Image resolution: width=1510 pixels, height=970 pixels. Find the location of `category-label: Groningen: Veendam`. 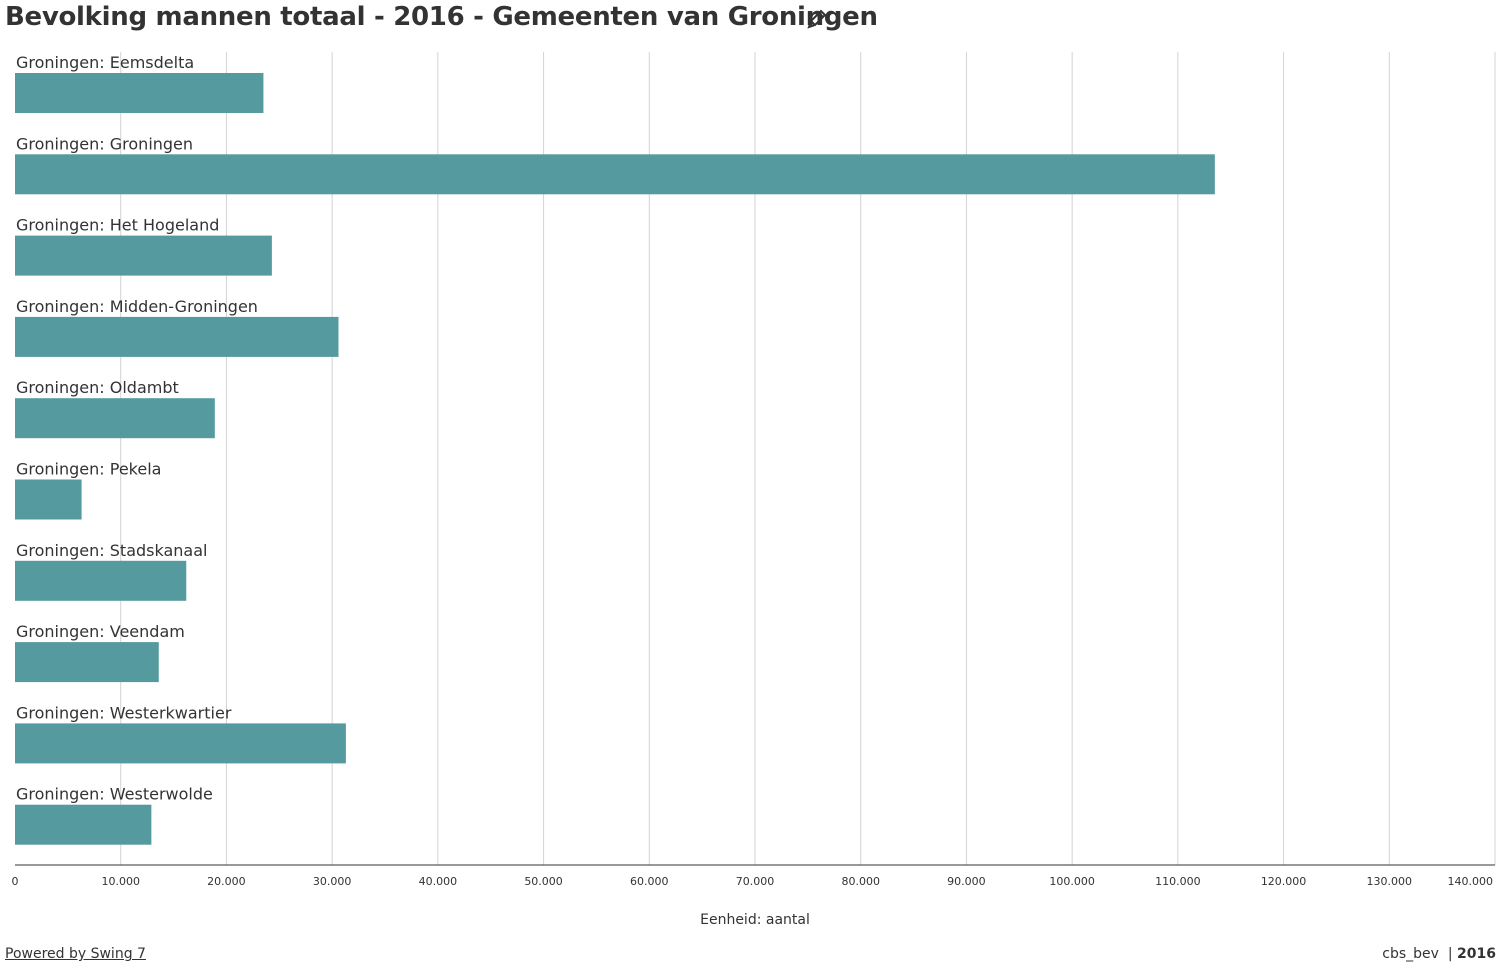

category-label: Groningen: Veendam is located at coordinates (100, 631).